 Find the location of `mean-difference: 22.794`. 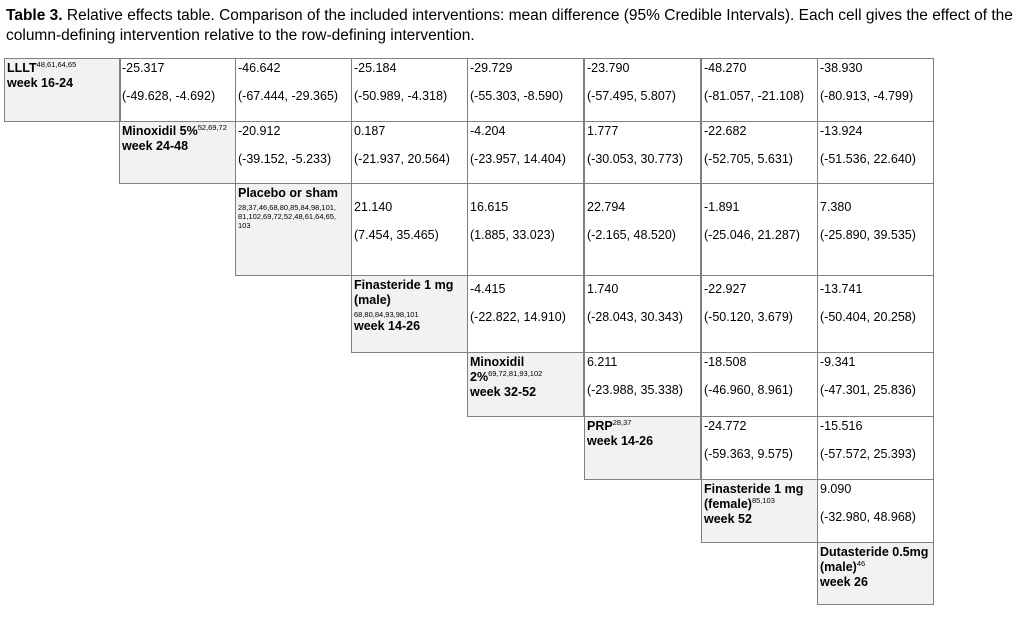

mean-difference: 22.794 is located at coordinates (606, 207).